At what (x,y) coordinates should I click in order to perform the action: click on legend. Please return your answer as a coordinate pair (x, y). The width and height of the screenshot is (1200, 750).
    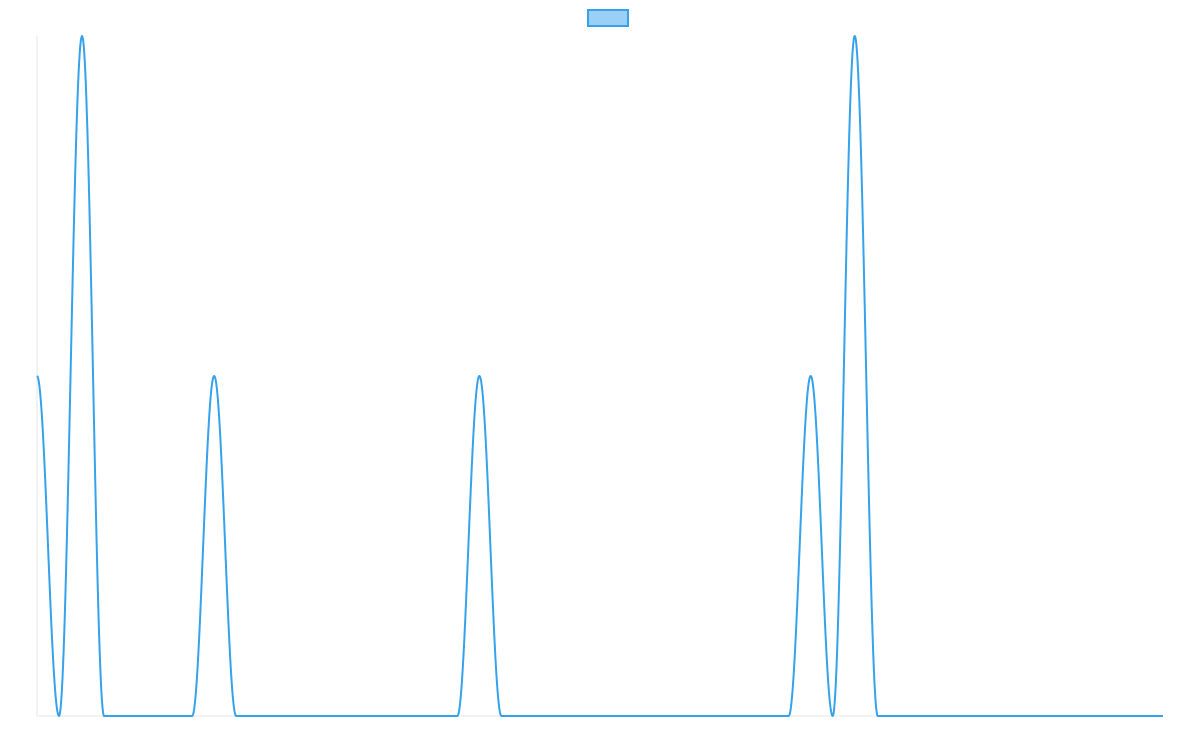
    Looking at the image, I should click on (608, 18).